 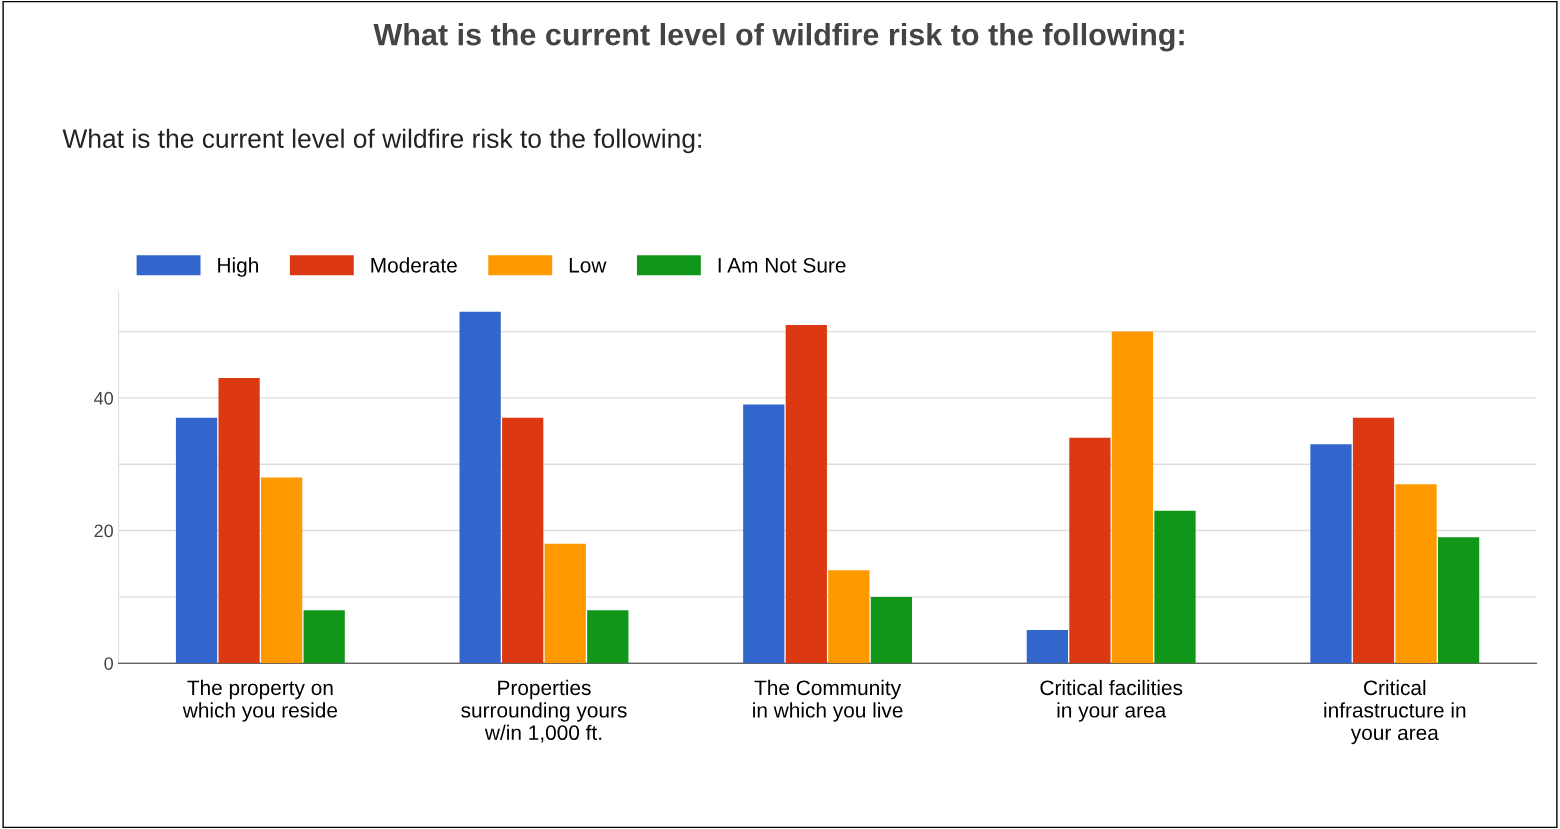 I want to click on chart-subtitle: What is the current level of wildfire risk to the following:, so click(x=381, y=141).